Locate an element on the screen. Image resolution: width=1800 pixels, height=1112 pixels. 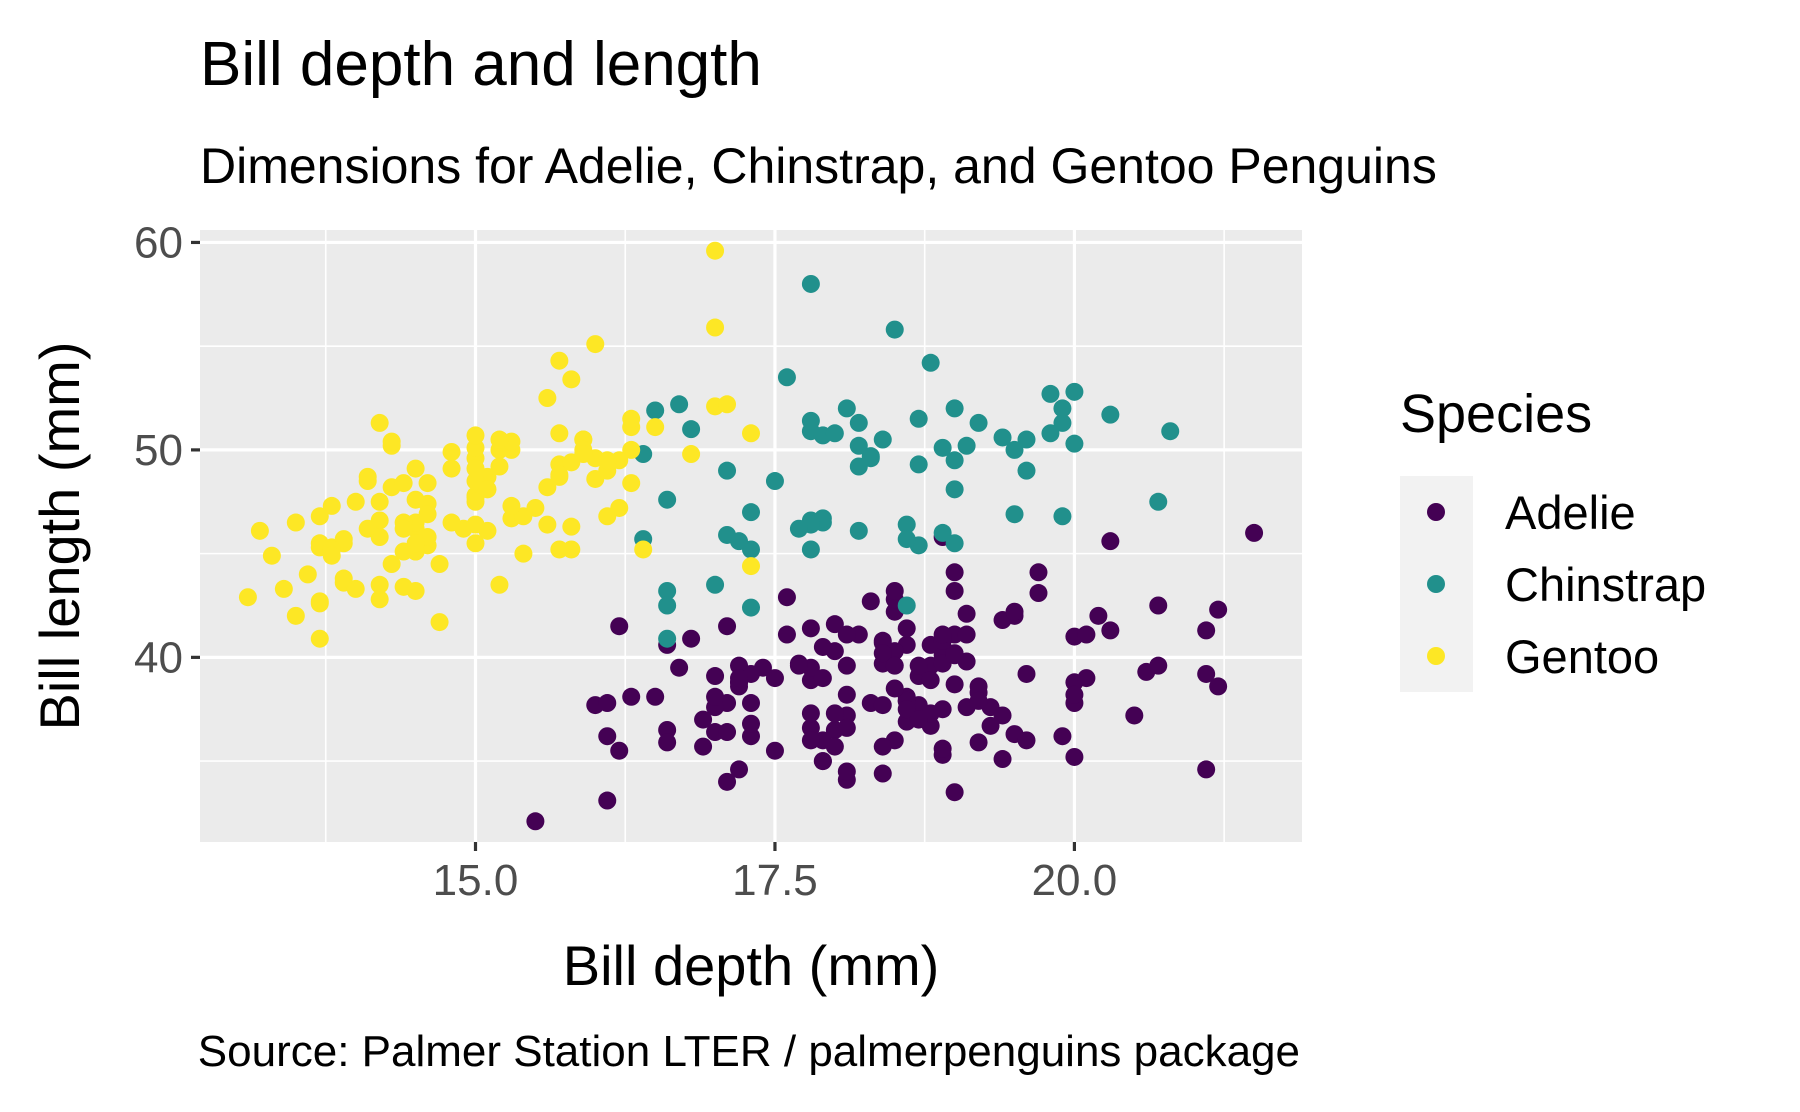
legend-key-chinstrap is located at coordinates (1436, 584).